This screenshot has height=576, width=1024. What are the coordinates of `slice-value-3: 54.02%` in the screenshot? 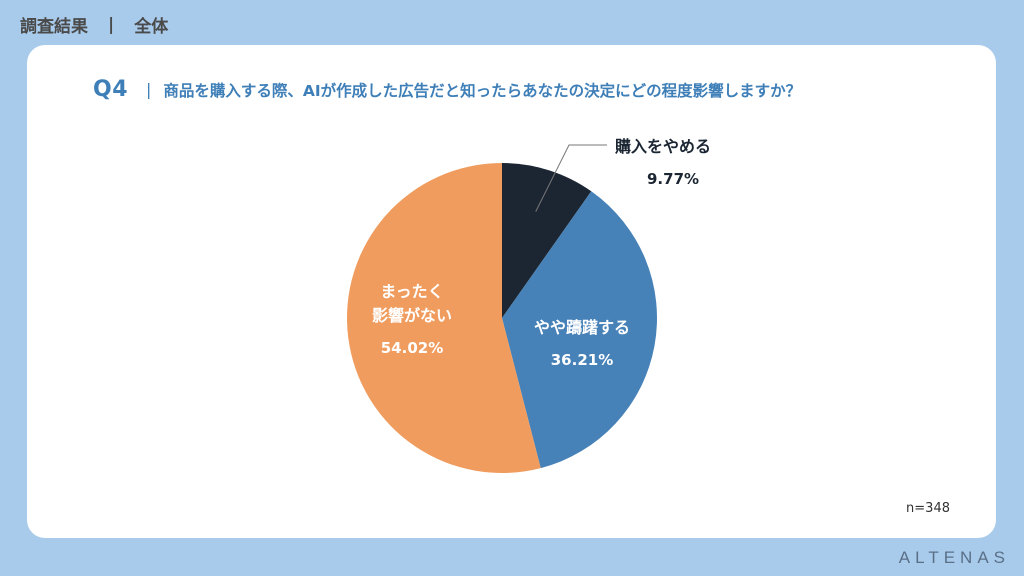 It's located at (412, 348).